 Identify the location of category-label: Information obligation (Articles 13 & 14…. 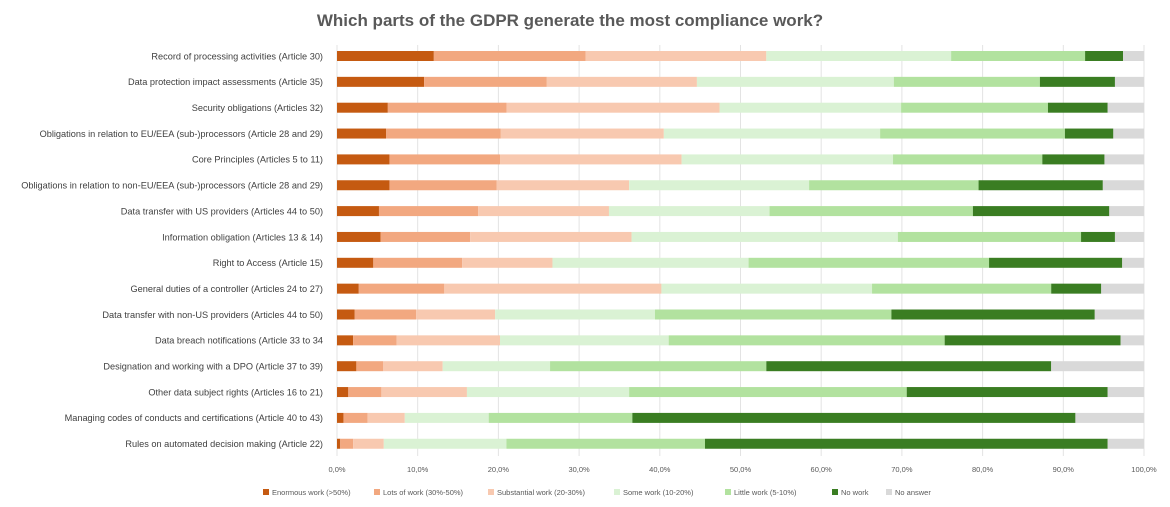
(242, 237).